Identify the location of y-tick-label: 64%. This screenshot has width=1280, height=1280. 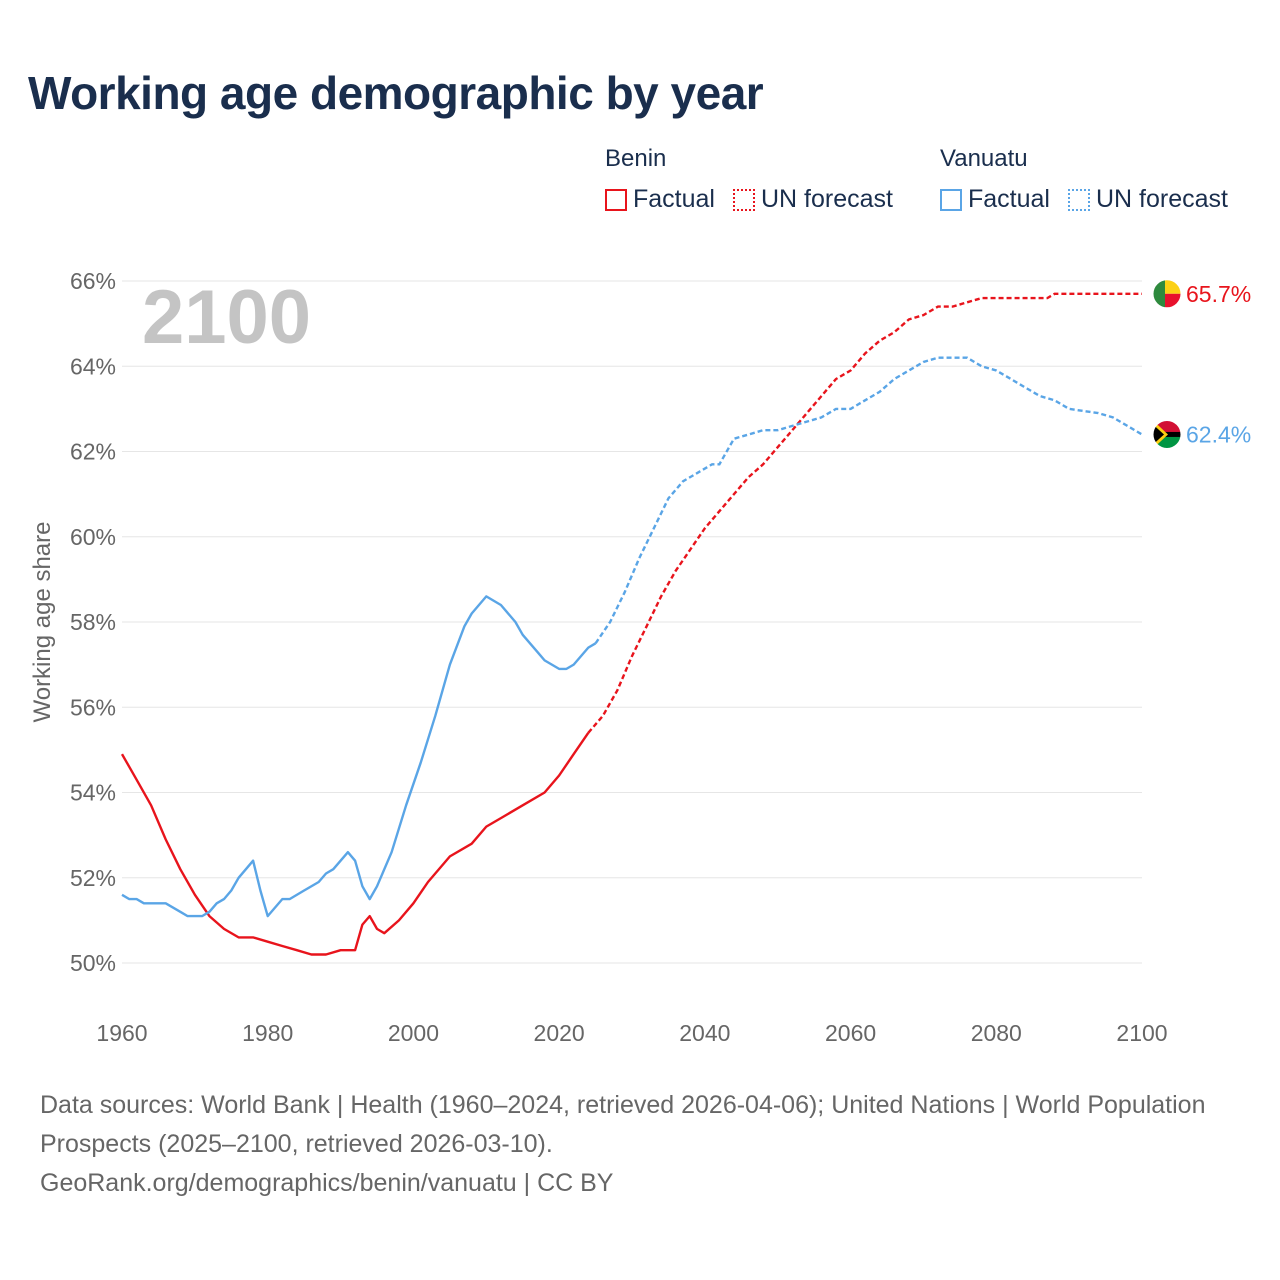
(93, 366).